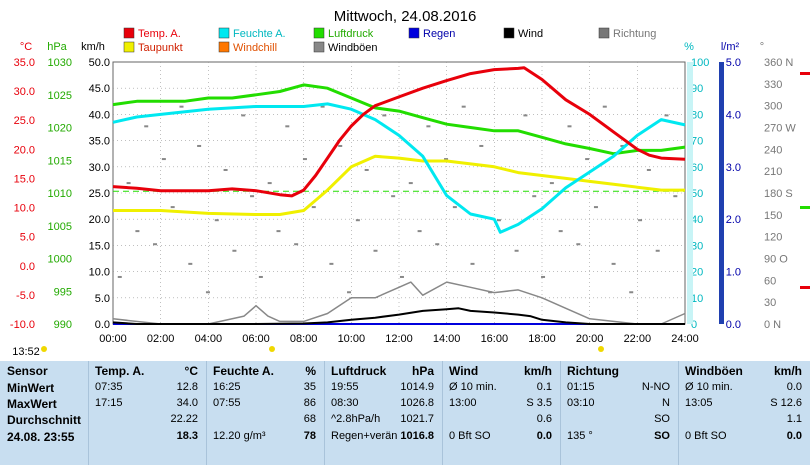 This screenshot has height=465, width=810. What do you see at coordinates (399, 119) in the screenshot?
I see `series-line-luftdruck` at bounding box center [399, 119].